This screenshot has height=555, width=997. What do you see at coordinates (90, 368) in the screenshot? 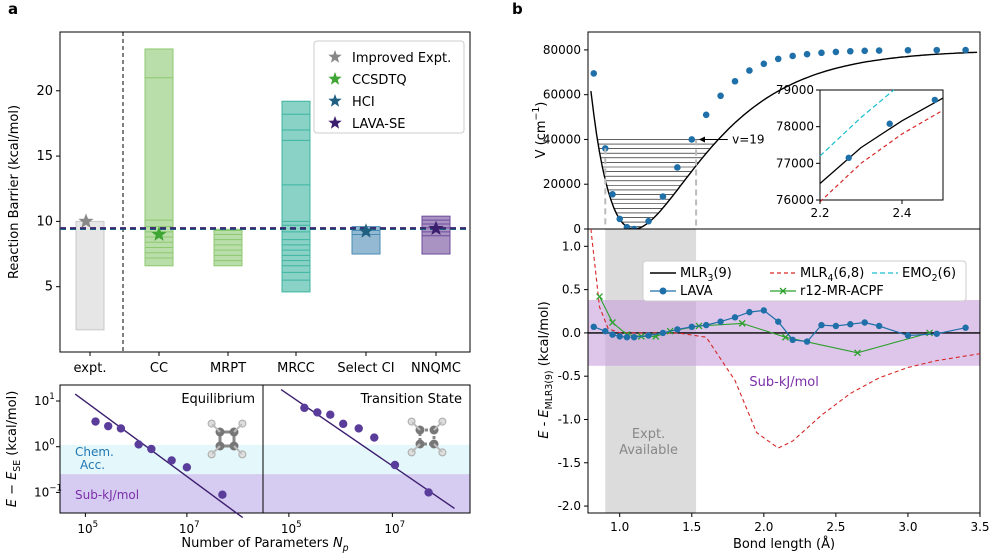
I see `x-tick-label: expt.` at bounding box center [90, 368].